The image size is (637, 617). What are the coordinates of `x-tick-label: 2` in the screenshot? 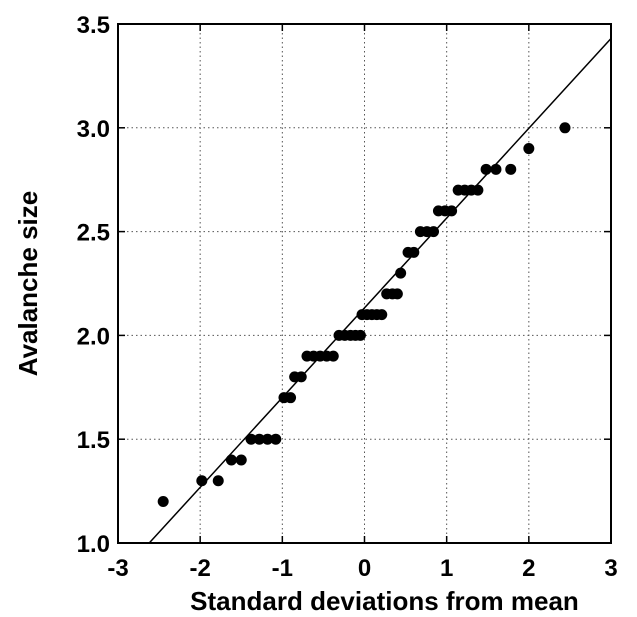 It's located at (528, 568).